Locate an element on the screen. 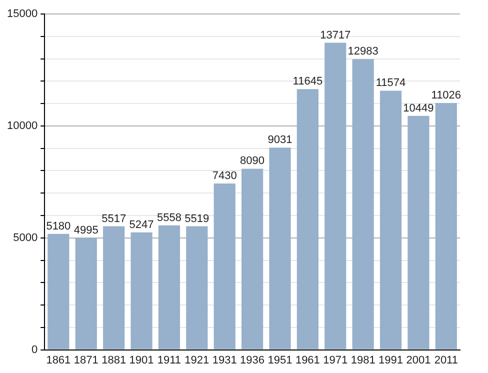 This screenshot has width=488, height=373. x-tick-label: 1871 is located at coordinates (86, 360).